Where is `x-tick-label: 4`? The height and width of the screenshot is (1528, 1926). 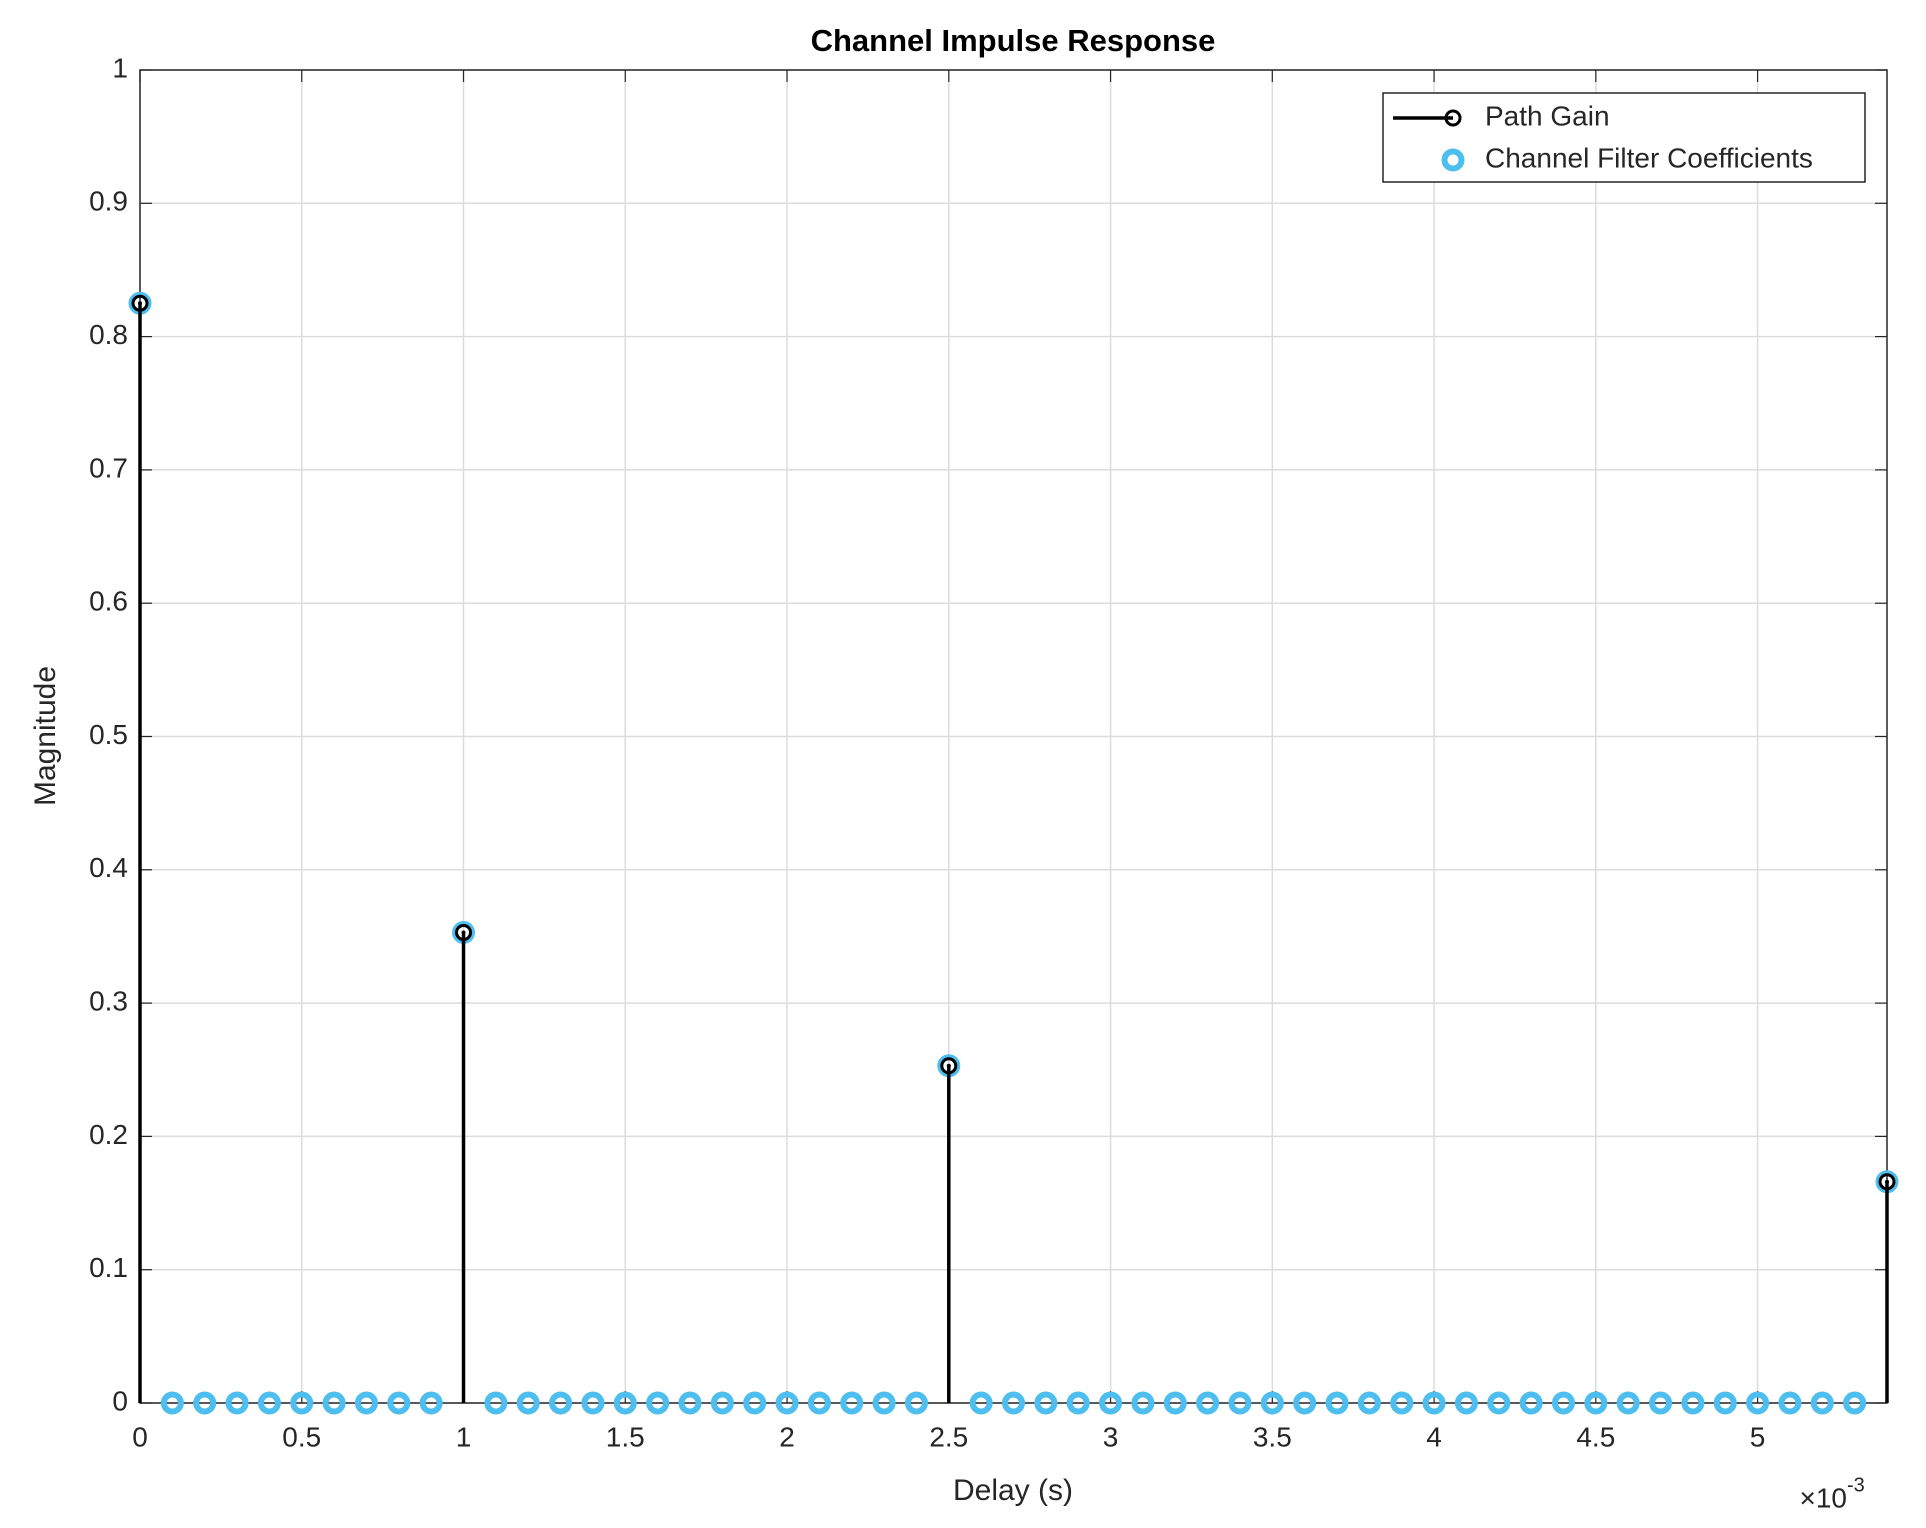 x-tick-label: 4 is located at coordinates (1434, 1436).